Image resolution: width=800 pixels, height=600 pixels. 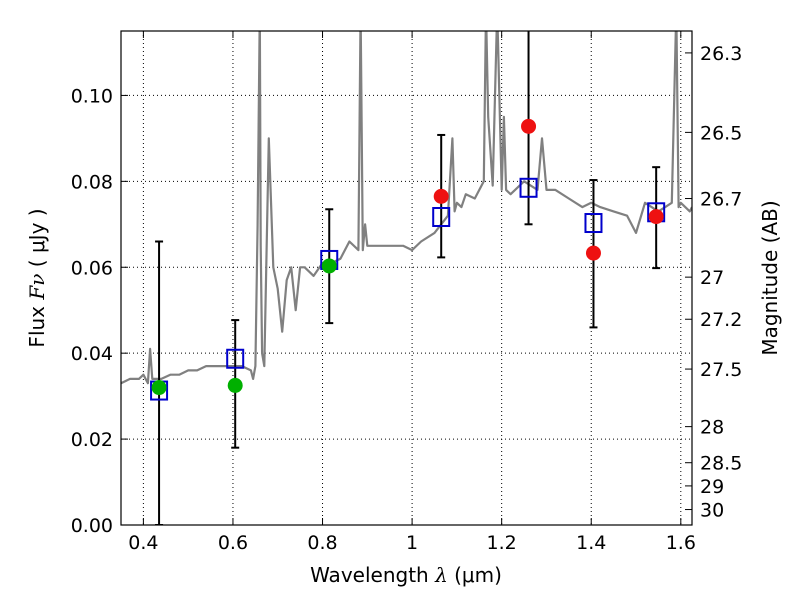 What do you see at coordinates (92, 268) in the screenshot?
I see `y-tick-label: 0.06` at bounding box center [92, 268].